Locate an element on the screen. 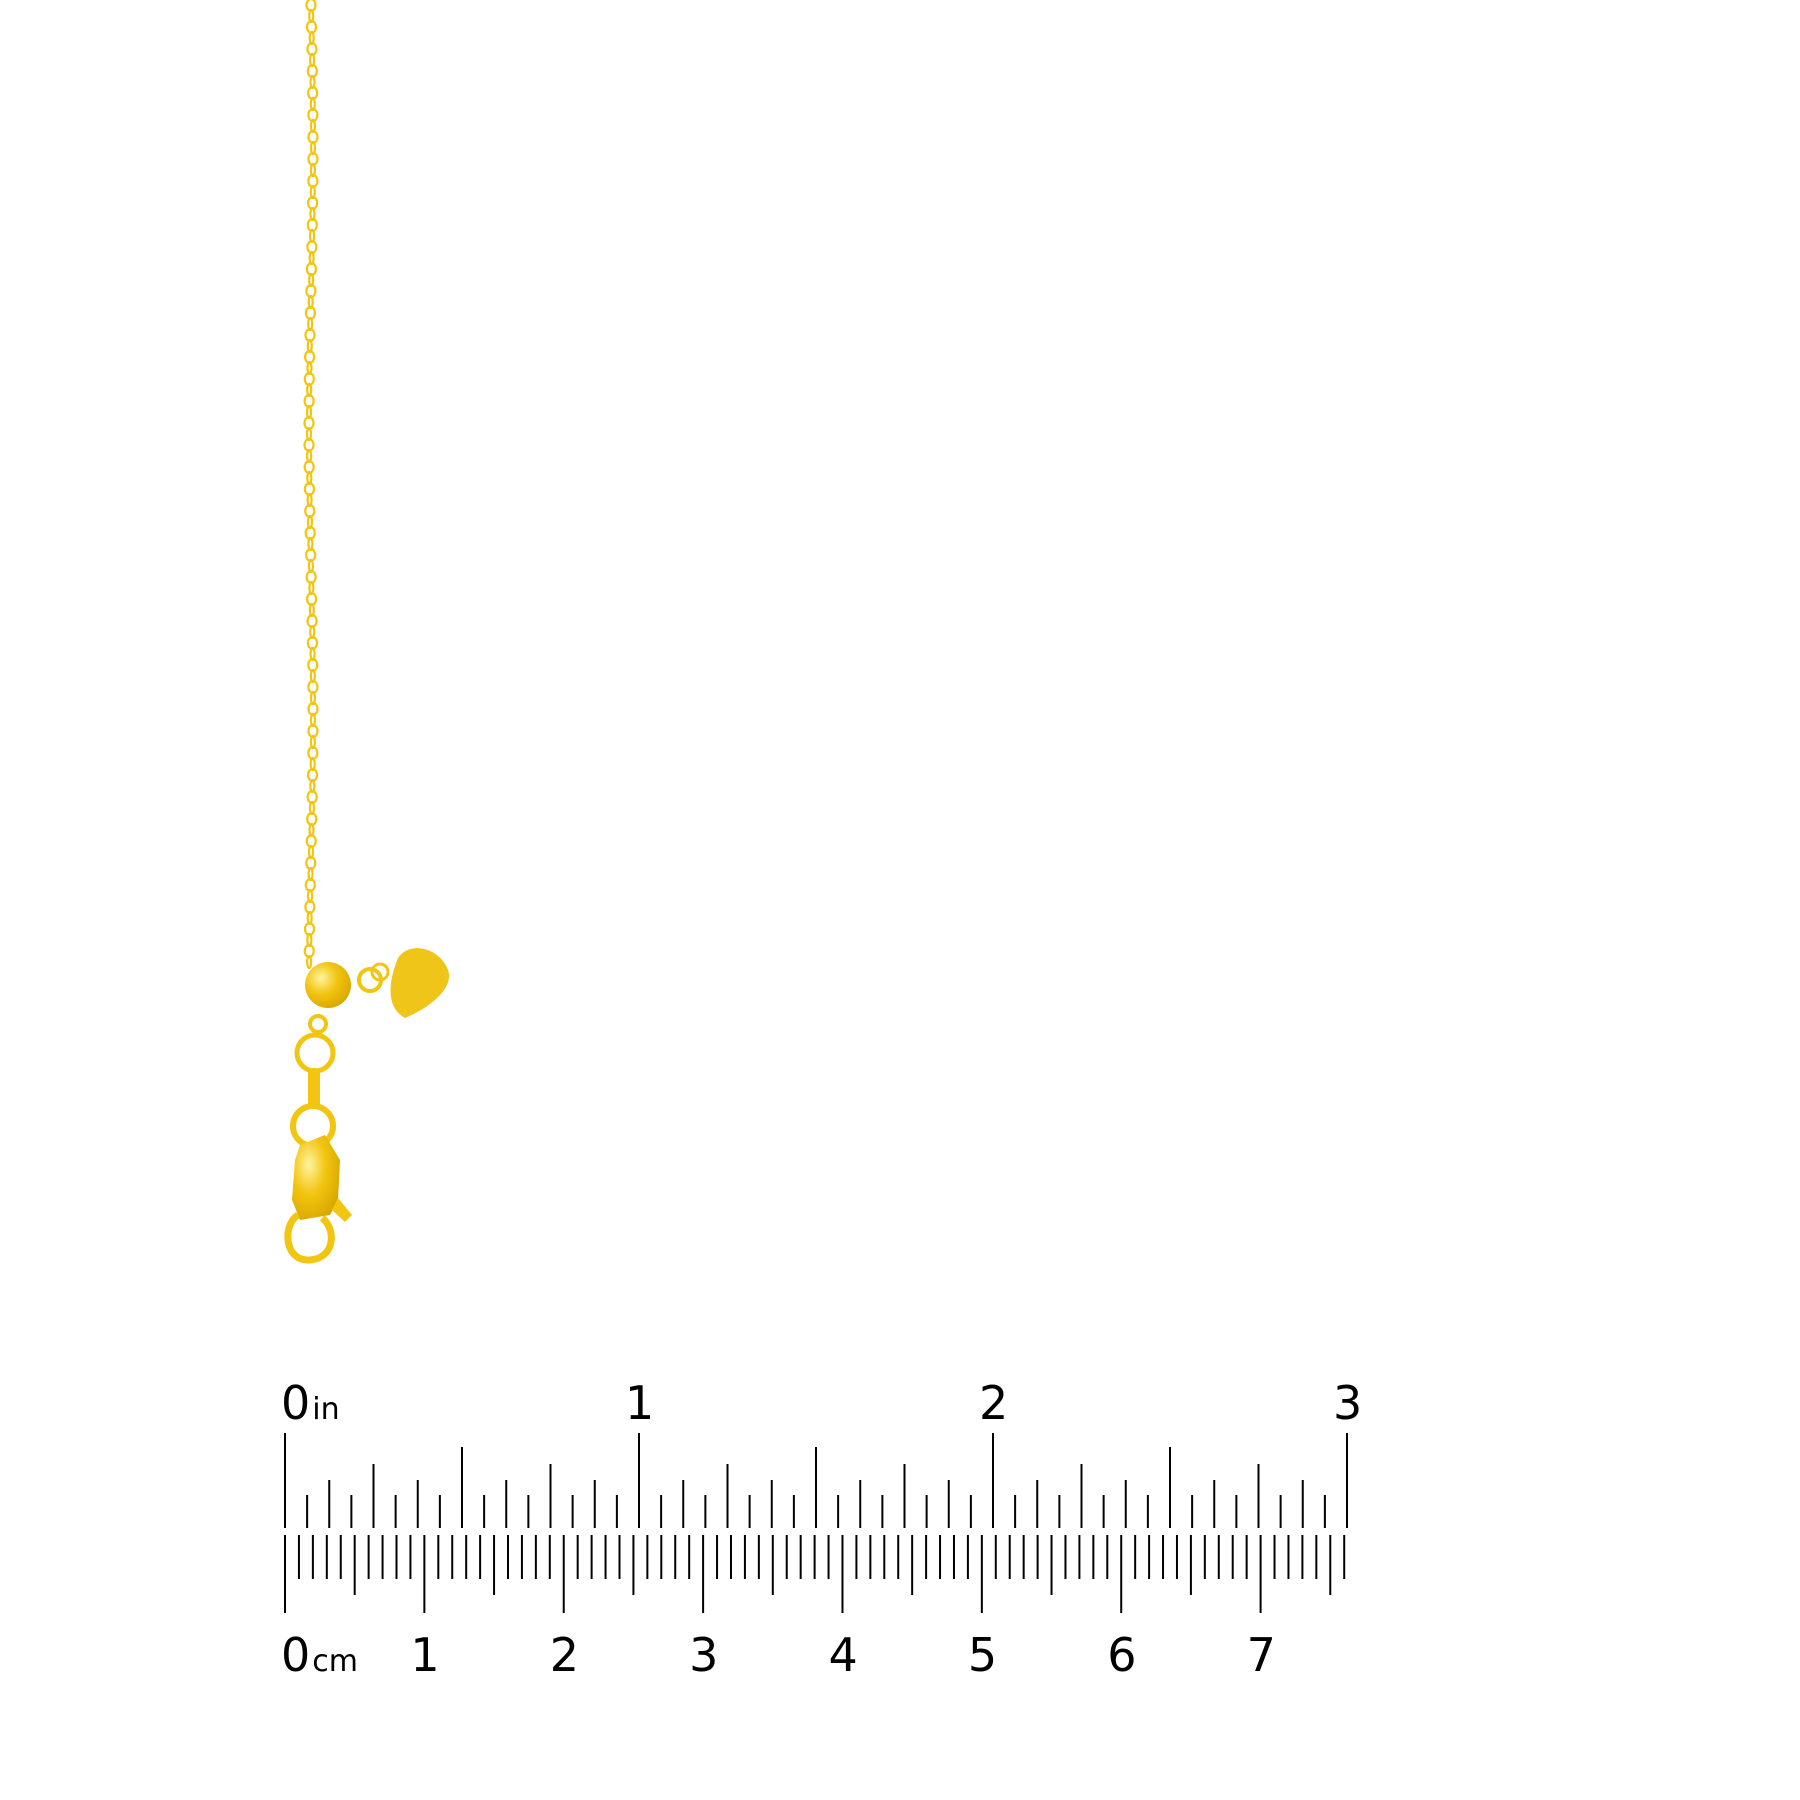  inch-label-value: 3 is located at coordinates (1348, 1403).